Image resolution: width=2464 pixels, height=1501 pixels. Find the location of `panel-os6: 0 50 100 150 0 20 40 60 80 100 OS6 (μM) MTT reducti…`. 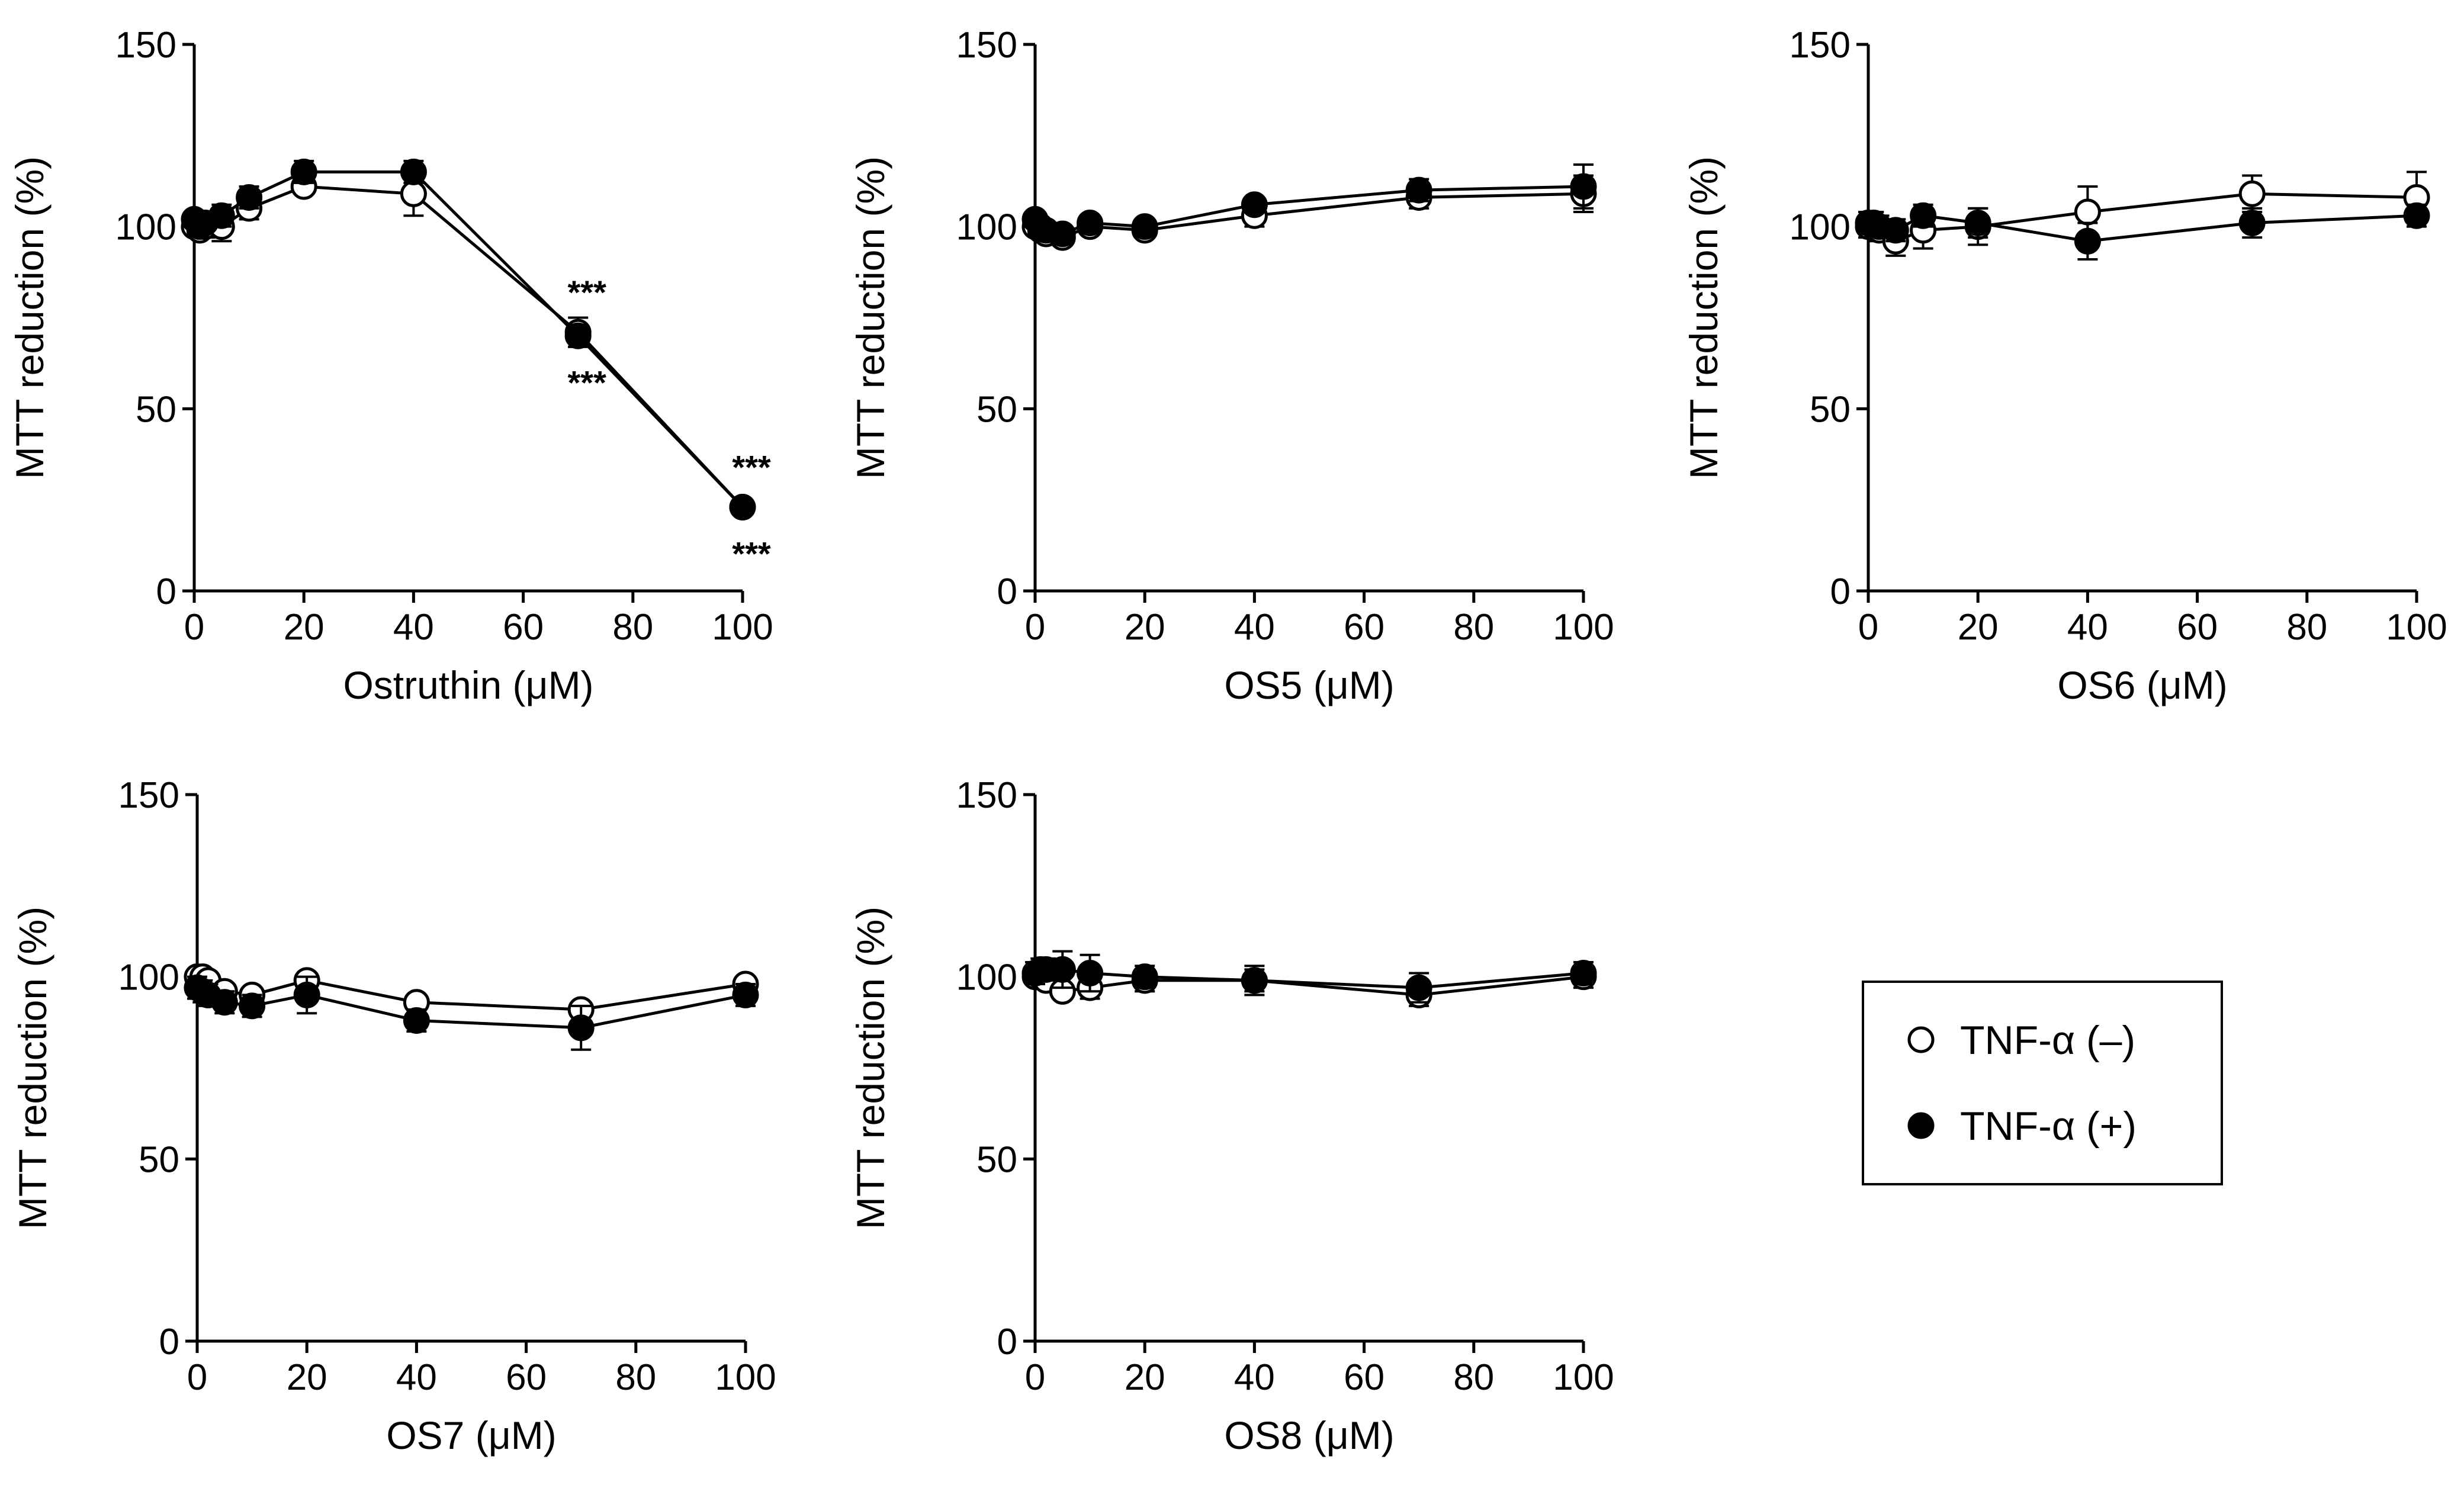

panel-os6: 0 50 100 150 0 20 40 60 80 100 OS6 (μM) MTT reducti… is located at coordinates (2064, 366).